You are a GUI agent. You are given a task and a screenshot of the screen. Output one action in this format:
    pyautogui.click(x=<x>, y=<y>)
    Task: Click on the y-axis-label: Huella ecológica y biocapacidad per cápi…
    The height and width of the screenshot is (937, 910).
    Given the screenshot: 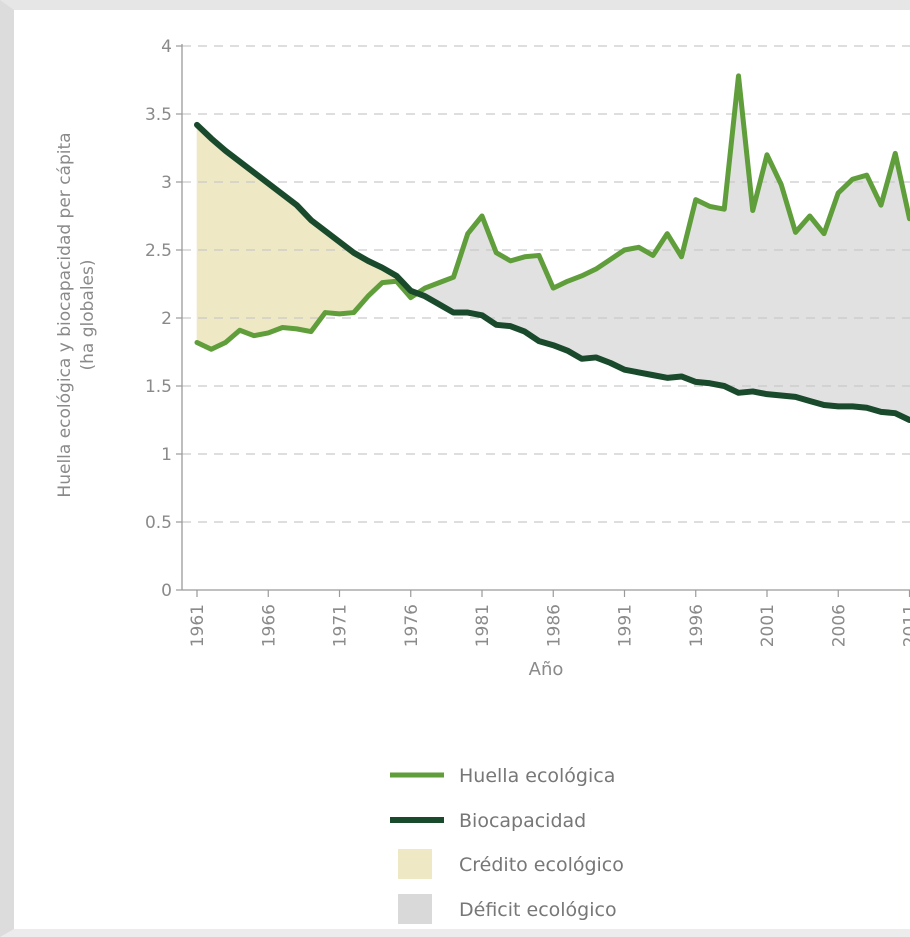 What is the action you would take?
    pyautogui.click(x=65, y=314)
    